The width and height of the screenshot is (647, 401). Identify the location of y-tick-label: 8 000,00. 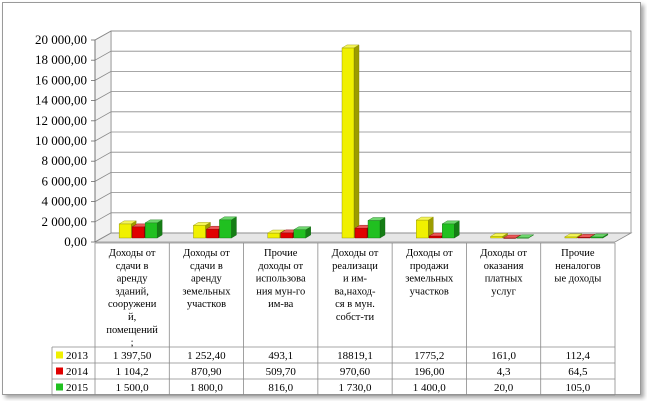
(65, 160).